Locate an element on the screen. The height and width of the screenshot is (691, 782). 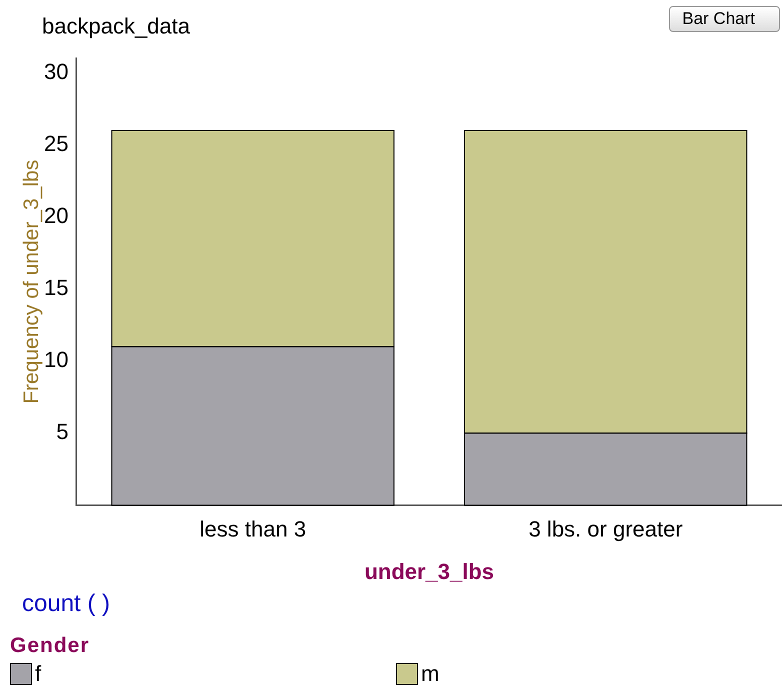
legend-title: Gender is located at coordinates (50, 646).